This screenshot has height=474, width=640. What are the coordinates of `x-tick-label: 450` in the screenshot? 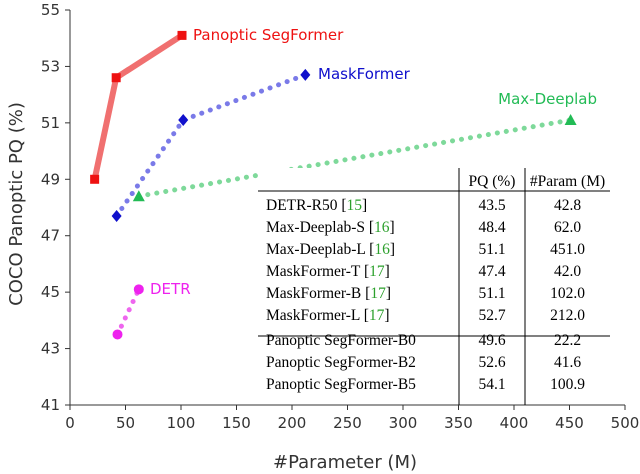 It's located at (569, 423).